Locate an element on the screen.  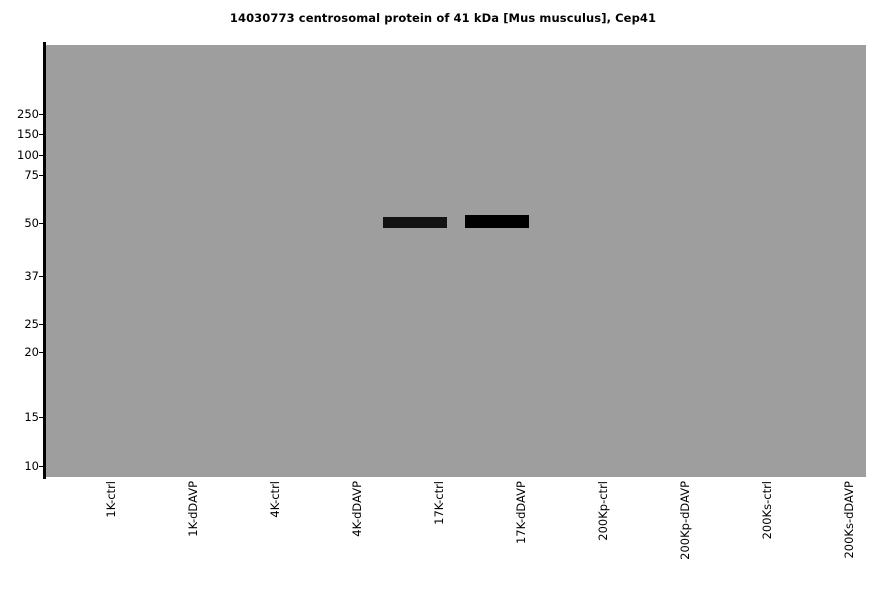
x-tick-label-lane-3: 4K-ctrl is located at coordinates (275, 499).